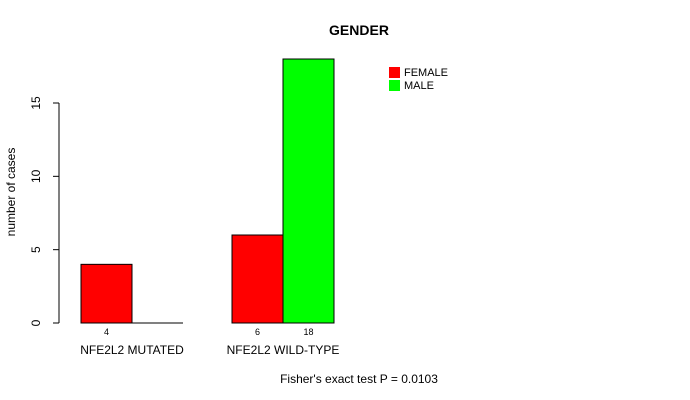 Image resolution: width=690 pixels, height=400 pixels. What do you see at coordinates (36, 176) in the screenshot?
I see `y-tick-label: 10` at bounding box center [36, 176].